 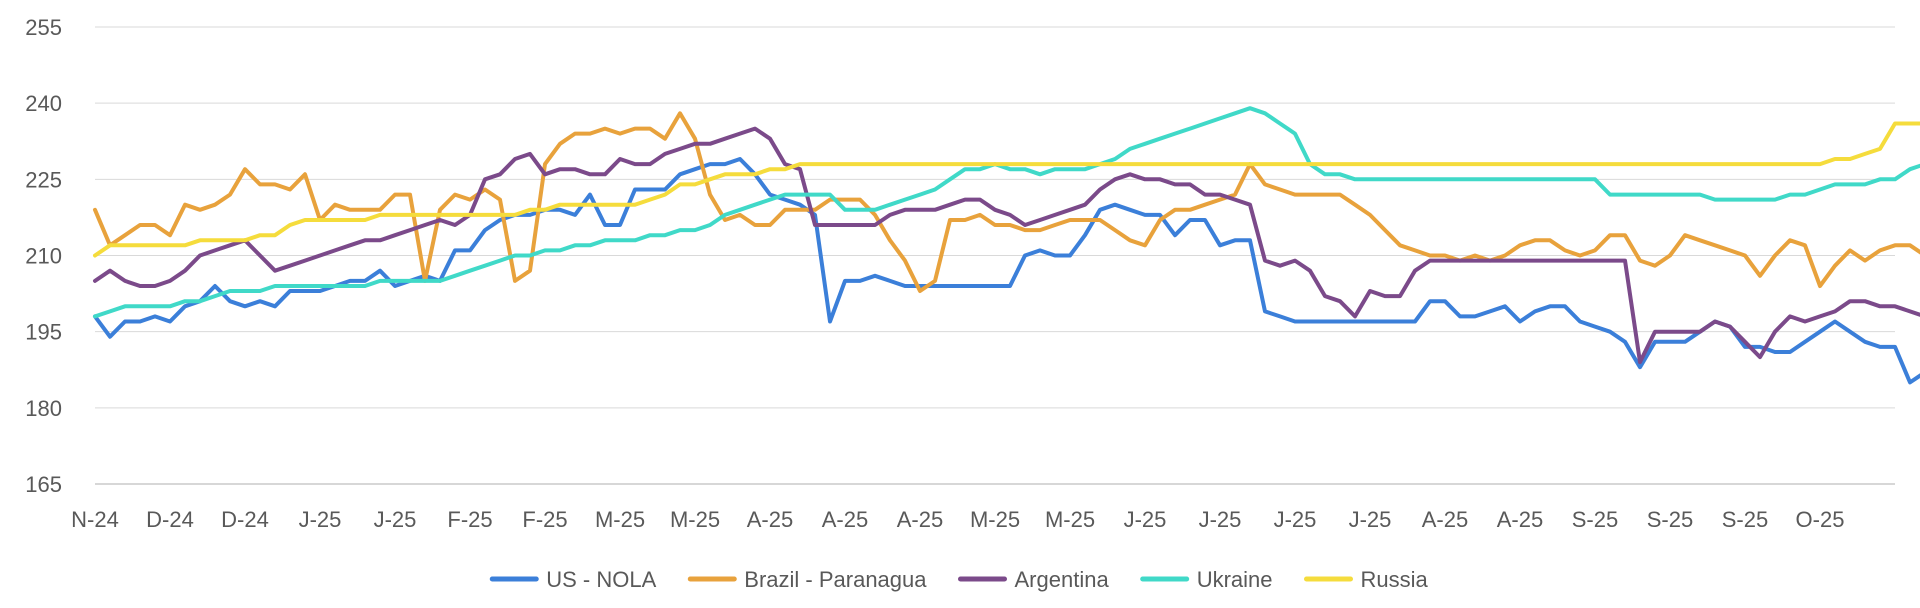 I want to click on y-tick-label: 210, so click(x=43, y=256).